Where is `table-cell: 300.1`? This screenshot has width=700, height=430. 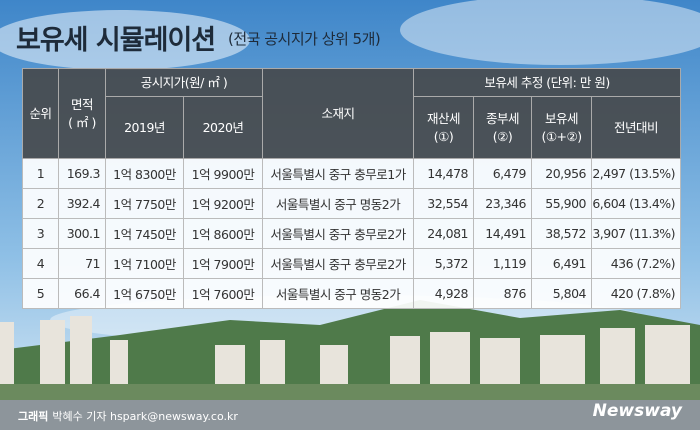 table-cell: 300.1 is located at coordinates (82, 233).